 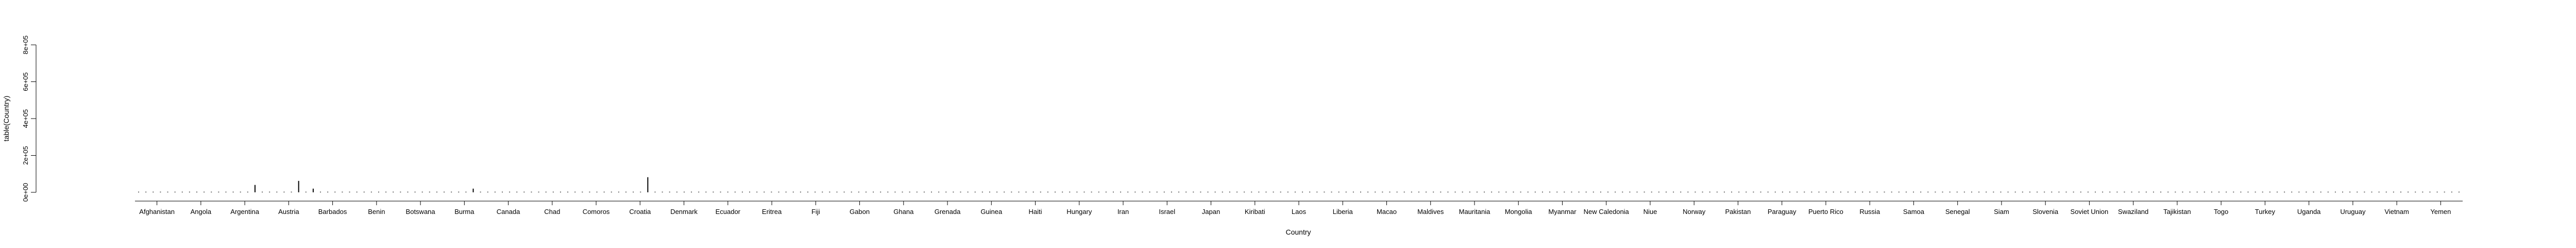 What do you see at coordinates (2265, 212) in the screenshot?
I see `x-tick-label: Turkey` at bounding box center [2265, 212].